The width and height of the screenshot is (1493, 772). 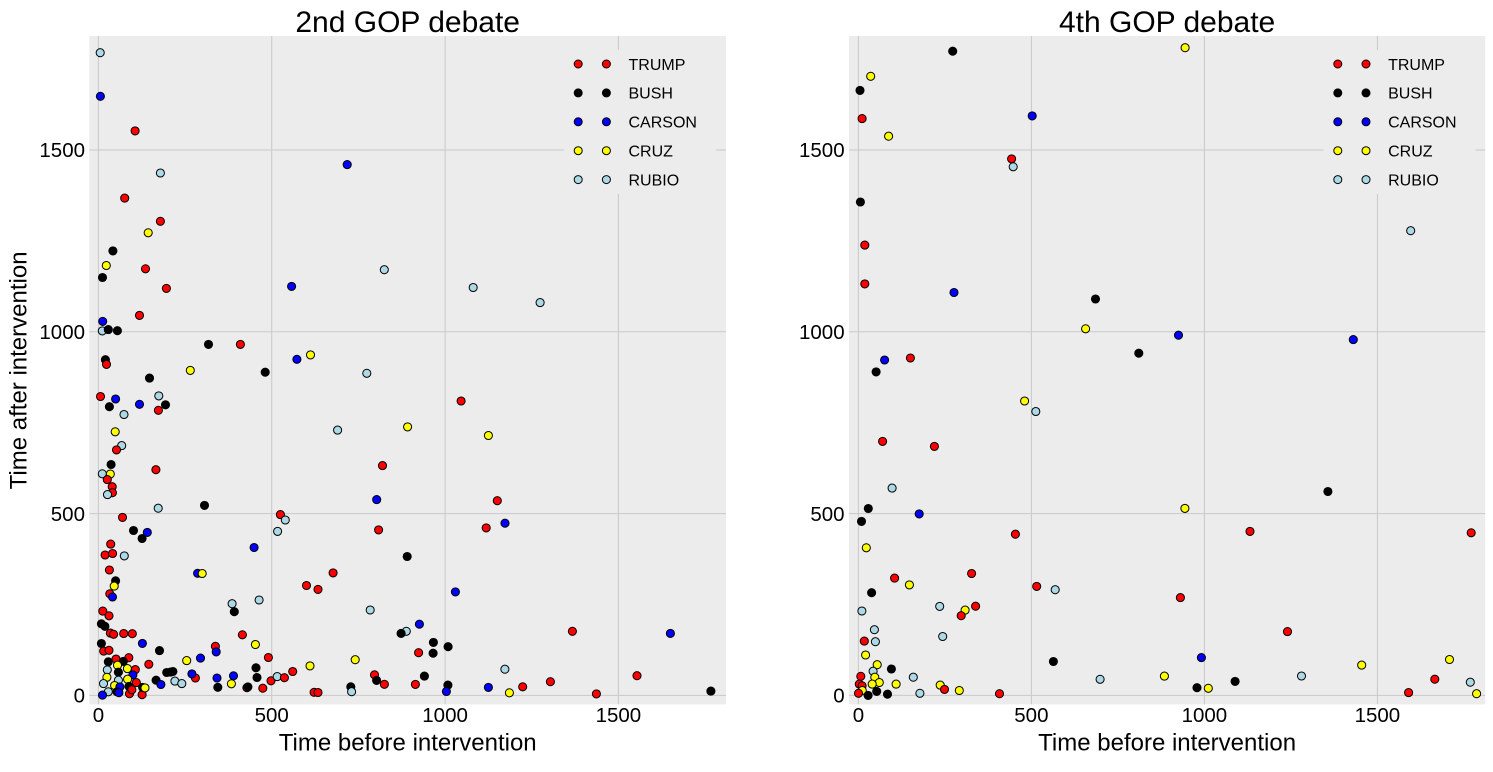 What do you see at coordinates (407, 22) in the screenshot?
I see `svg-text: 2nd GOP debate` at bounding box center [407, 22].